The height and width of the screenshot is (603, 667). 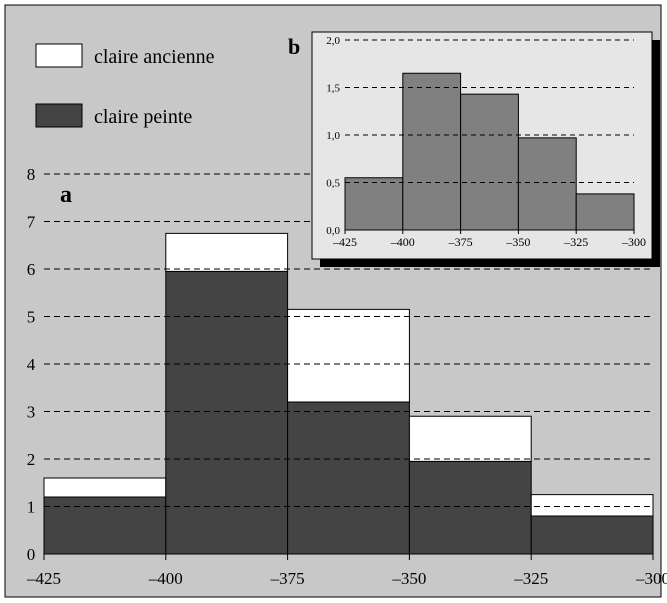 What do you see at coordinates (31, 507) in the screenshot?
I see `y-tick-label: 1` at bounding box center [31, 507].